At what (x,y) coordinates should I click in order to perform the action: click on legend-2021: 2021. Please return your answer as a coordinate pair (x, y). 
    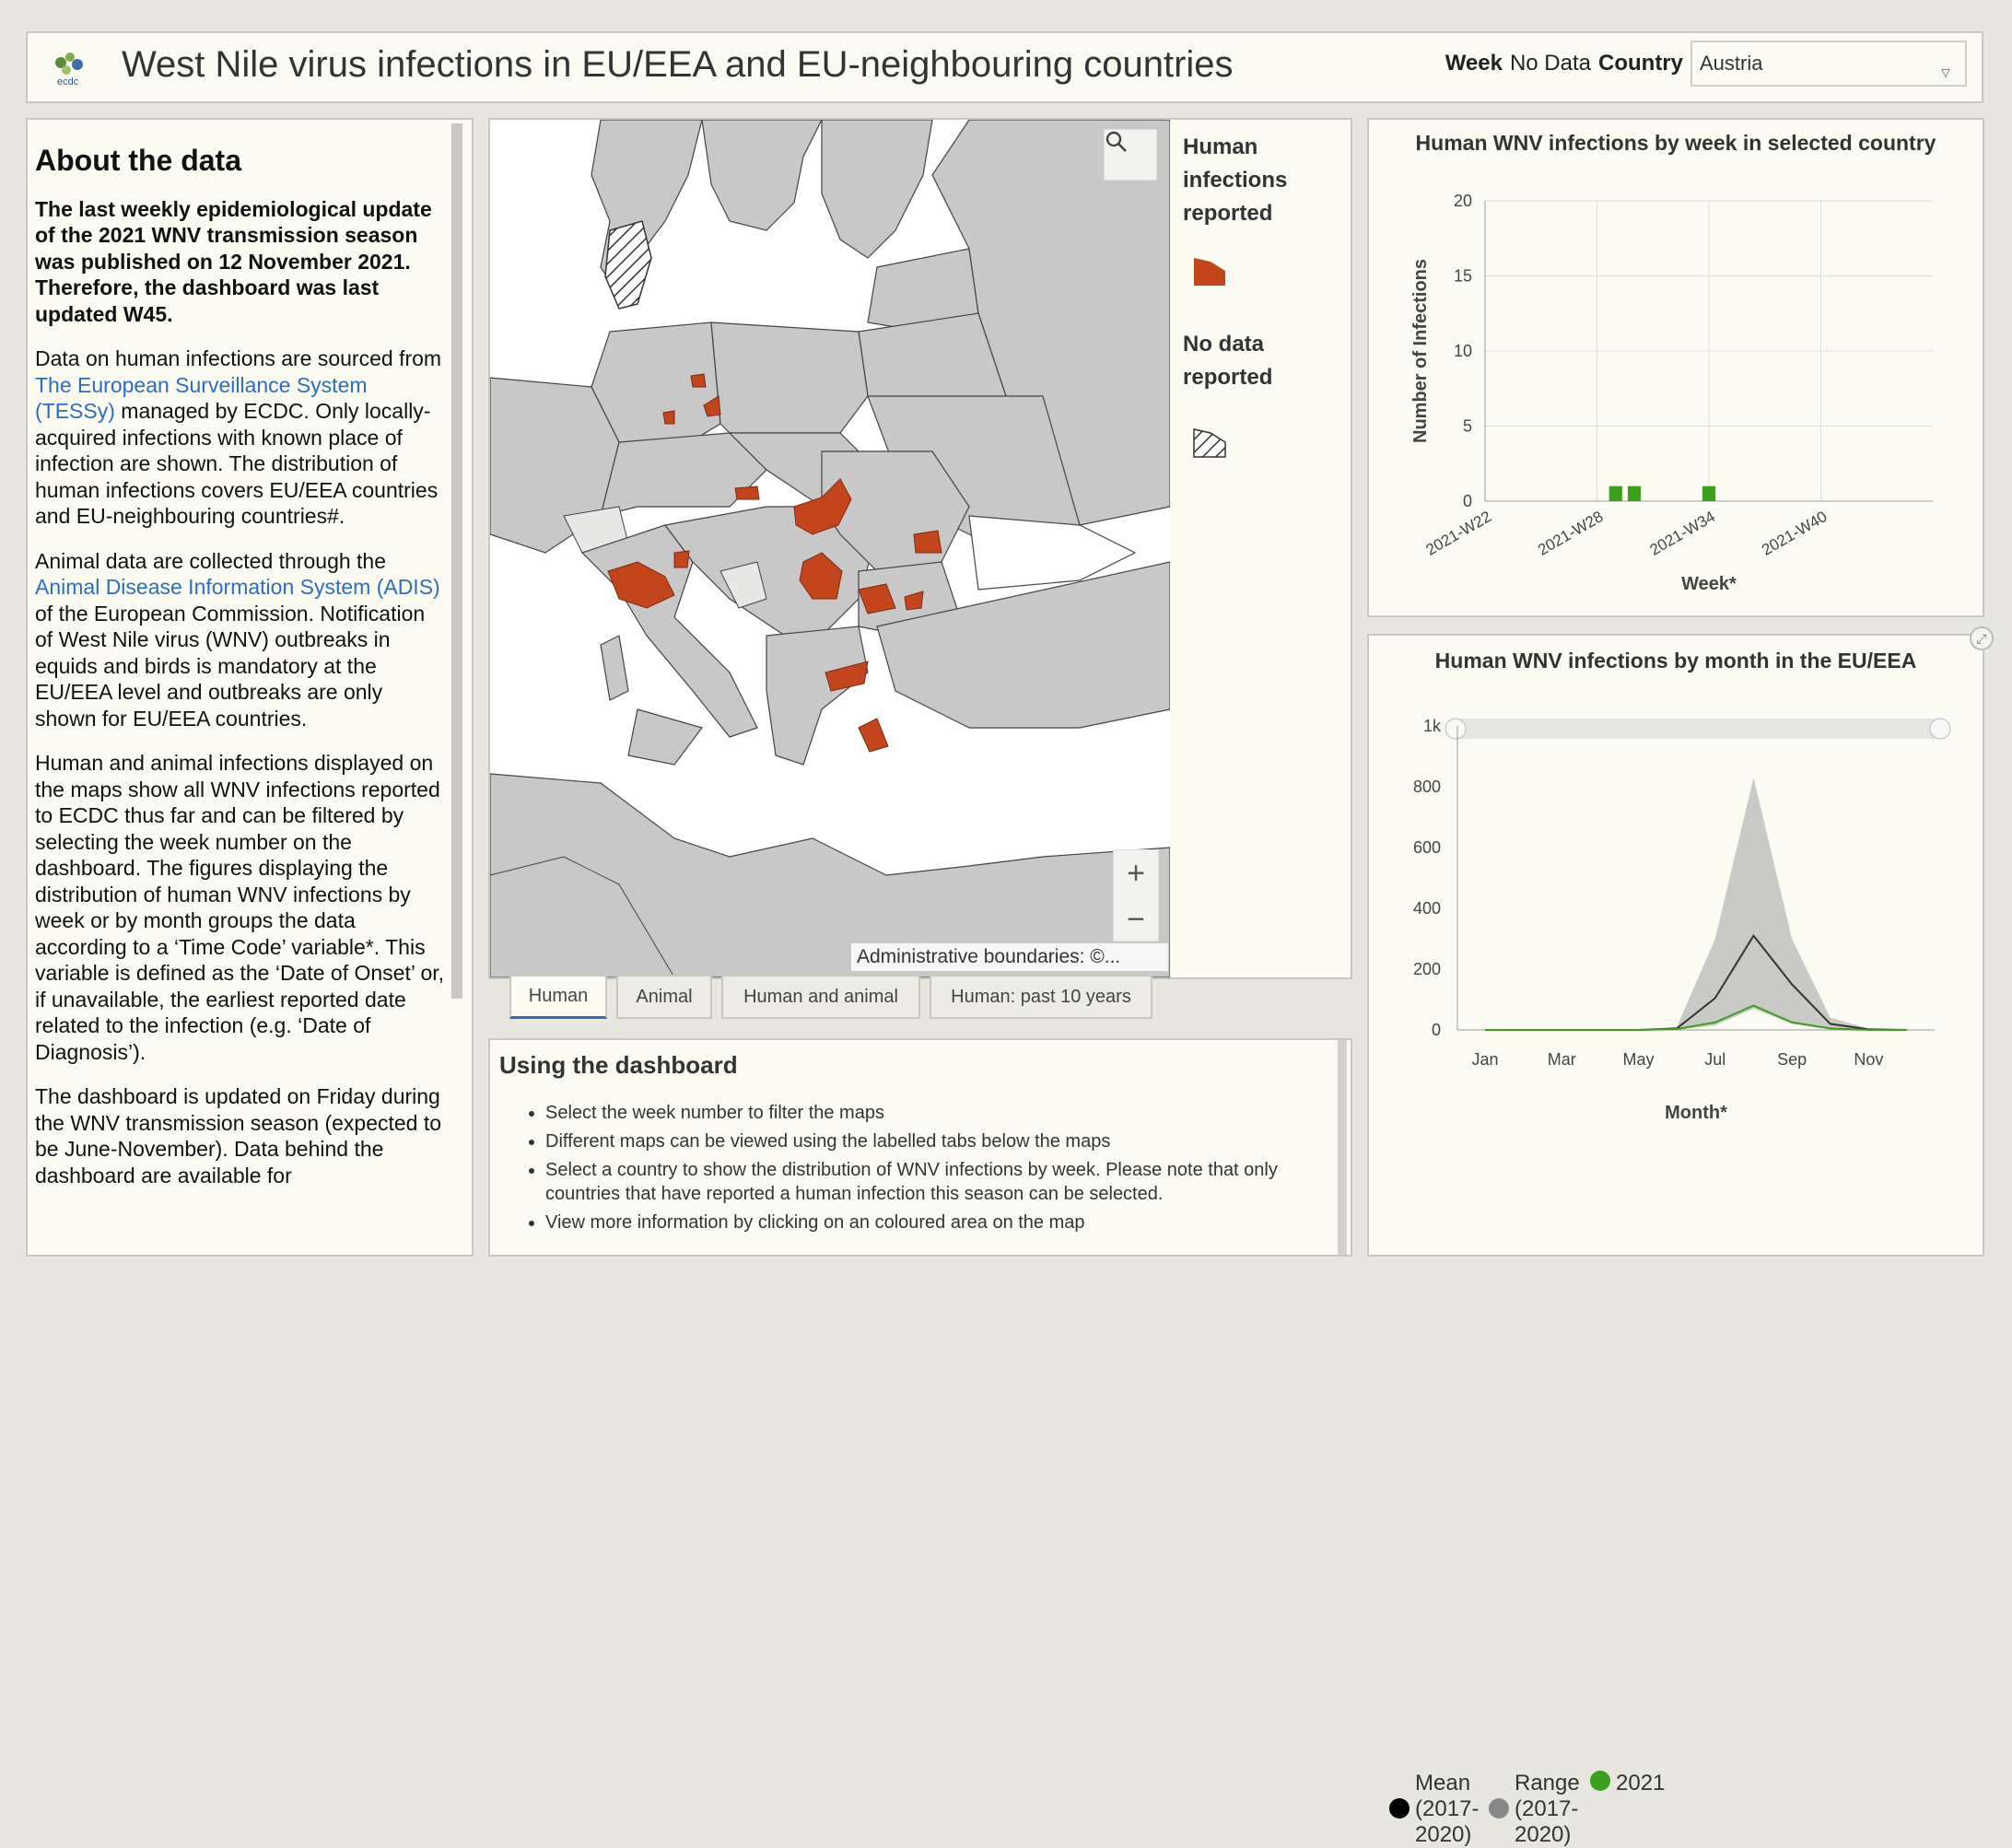
    Looking at the image, I should click on (1627, 1783).